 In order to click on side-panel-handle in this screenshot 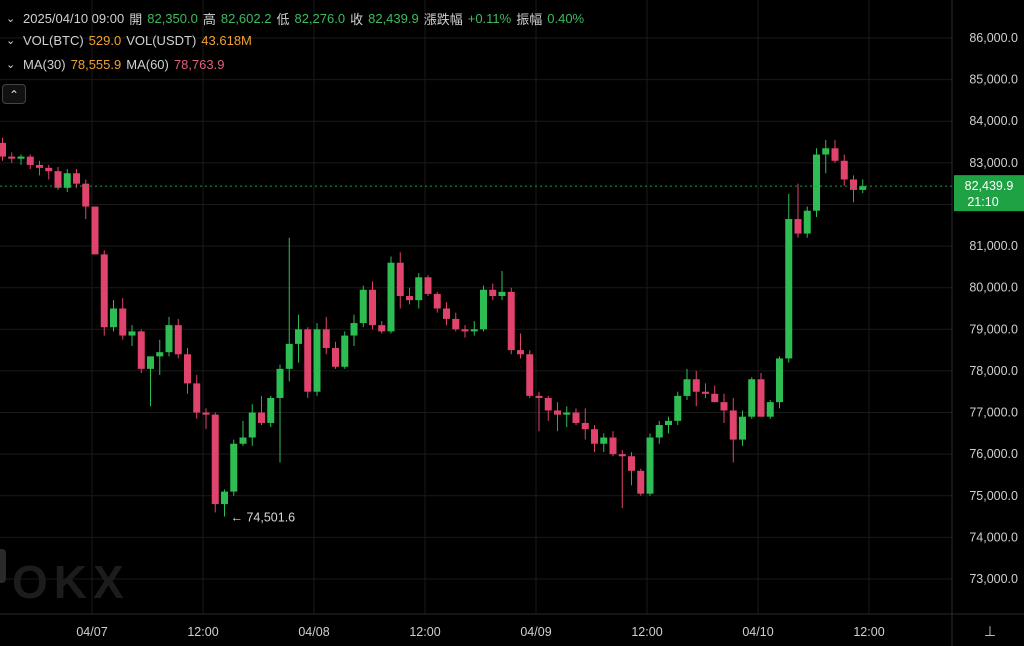, I will do `click(3, 566)`.